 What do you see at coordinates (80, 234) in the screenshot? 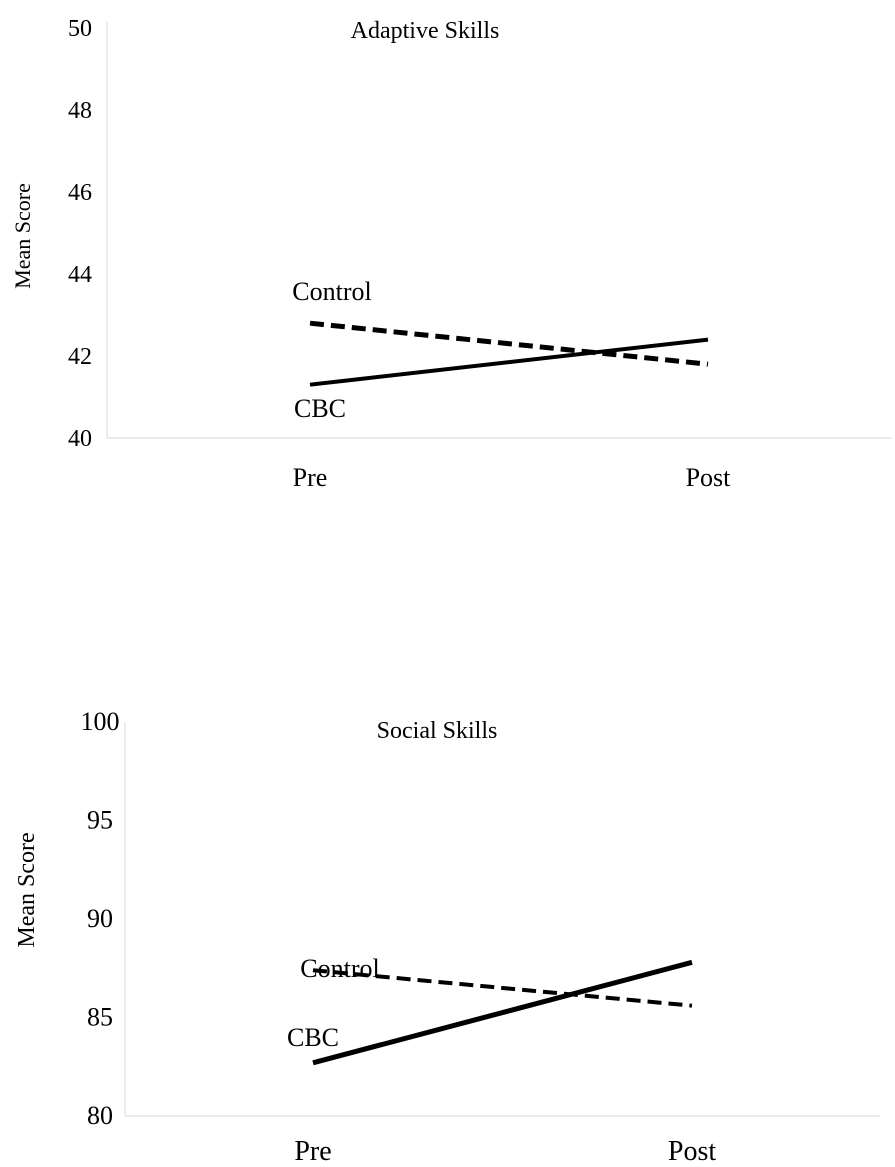
I see `y-tick-labels: 40 42 44 46 48 50` at bounding box center [80, 234].